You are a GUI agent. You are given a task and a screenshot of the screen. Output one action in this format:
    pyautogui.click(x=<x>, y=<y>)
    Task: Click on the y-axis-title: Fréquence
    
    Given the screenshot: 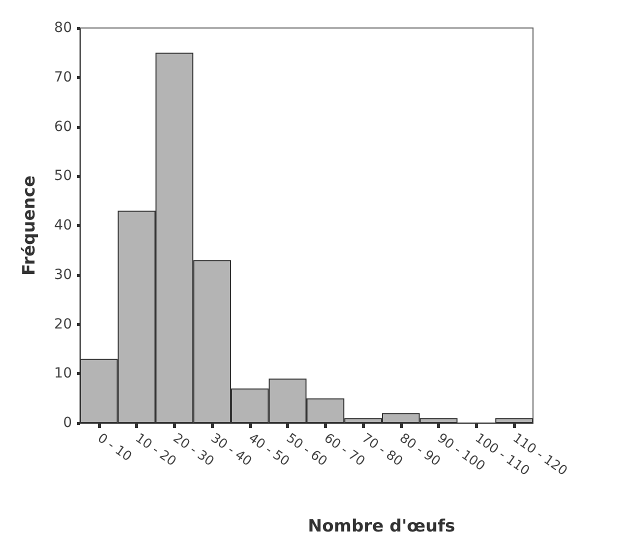 What is the action you would take?
    pyautogui.click(x=30, y=226)
    